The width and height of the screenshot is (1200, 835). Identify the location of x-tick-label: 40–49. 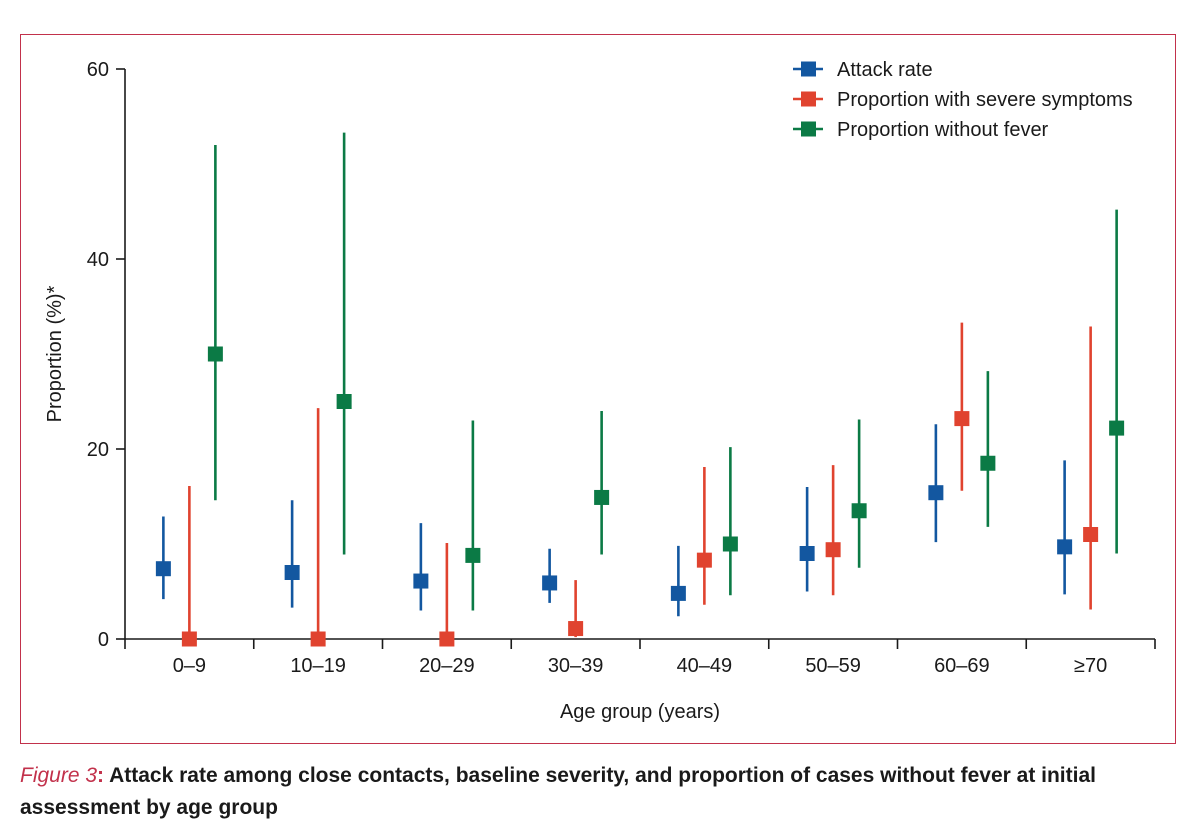
(705, 666).